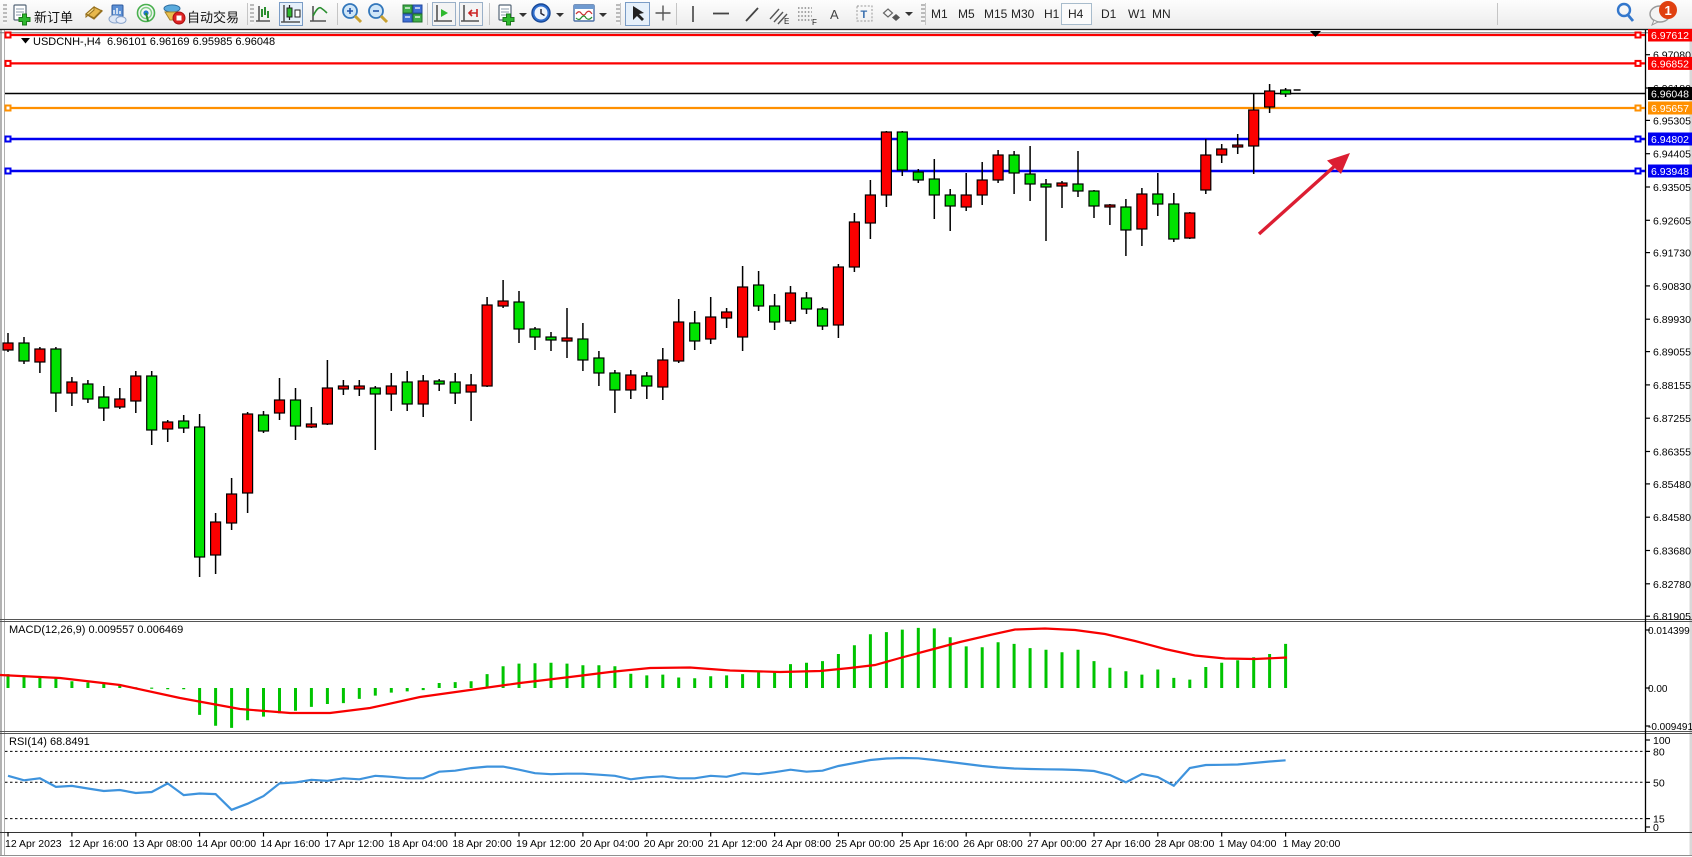 The width and height of the screenshot is (1692, 857). What do you see at coordinates (786, 21) in the screenshot?
I see `svg-text: E` at bounding box center [786, 21].